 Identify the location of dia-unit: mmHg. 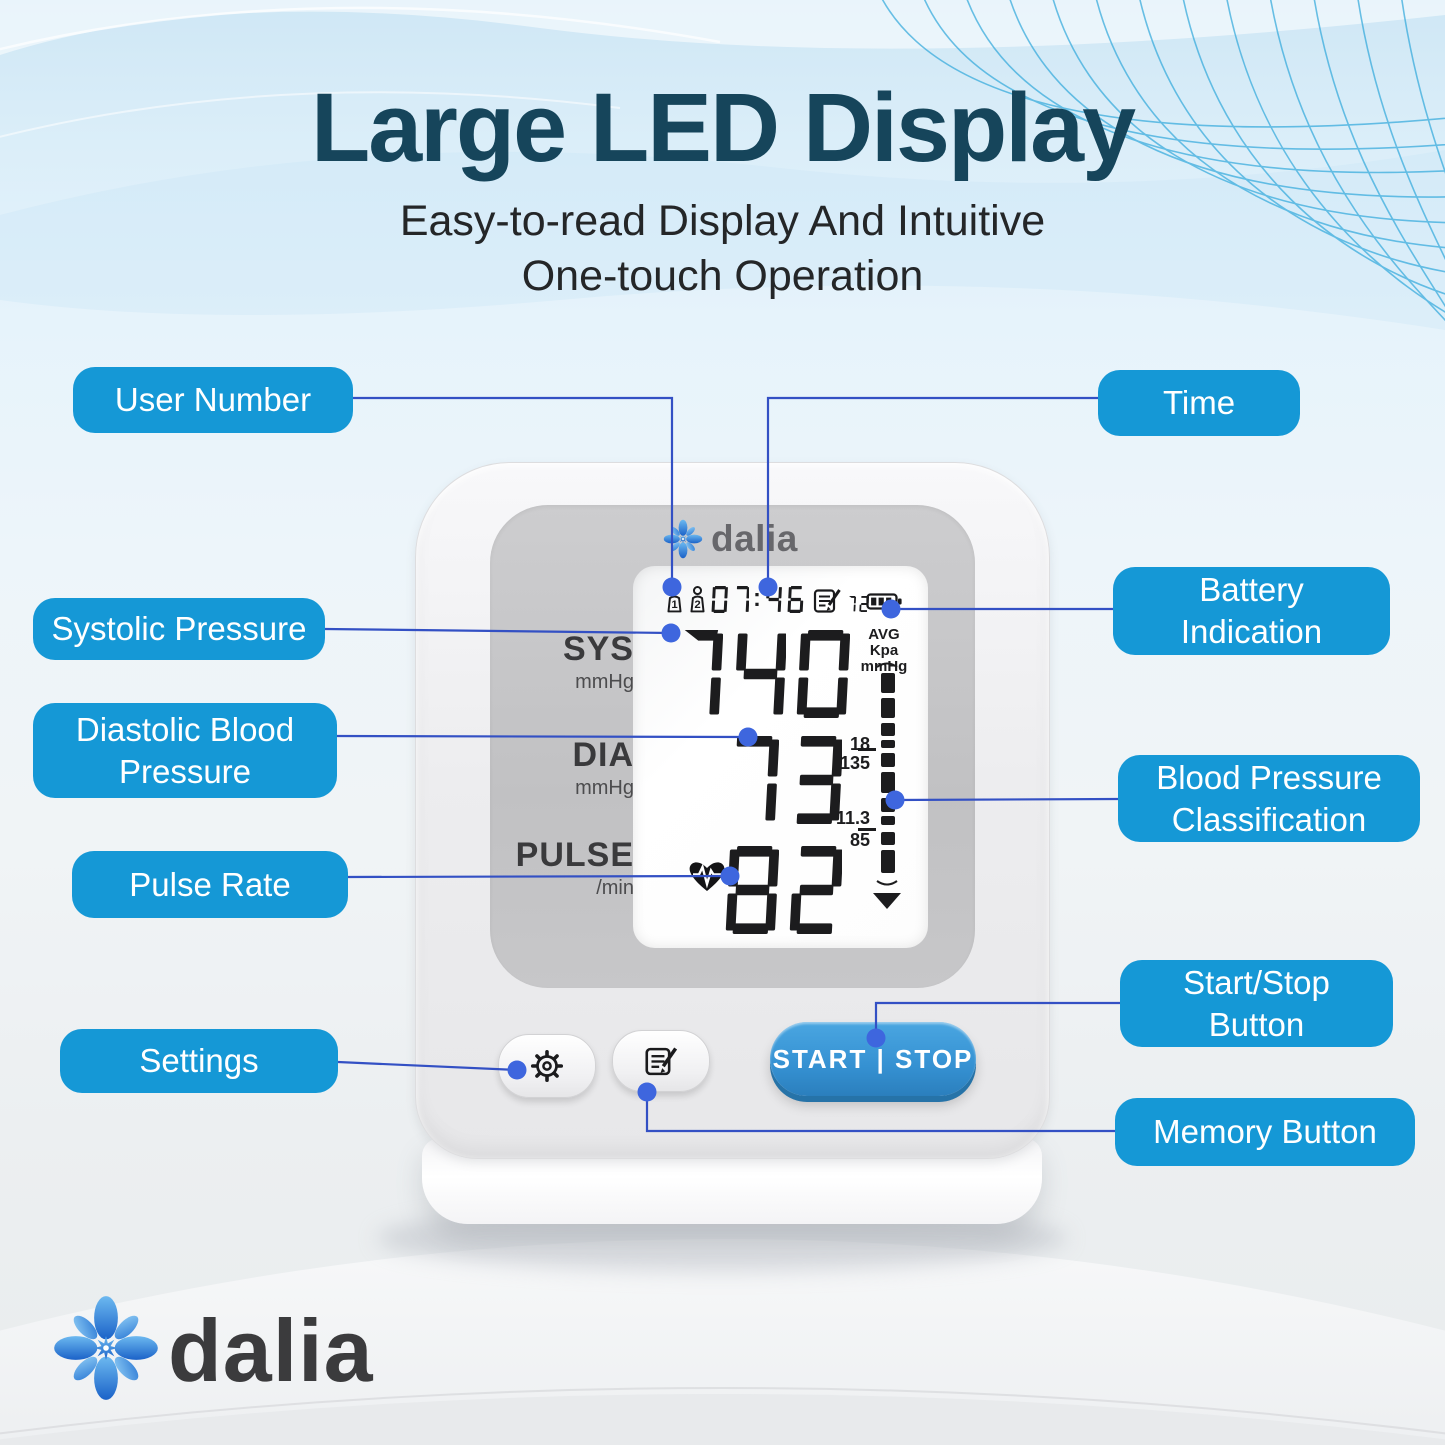
(604, 788).